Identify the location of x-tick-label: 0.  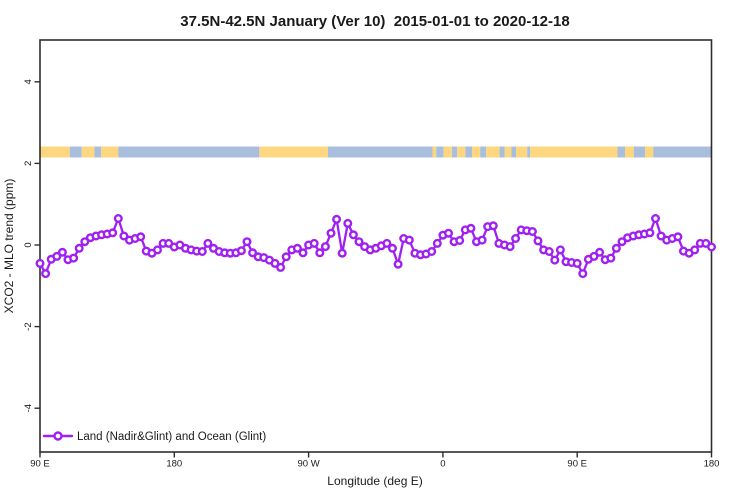
(442, 464).